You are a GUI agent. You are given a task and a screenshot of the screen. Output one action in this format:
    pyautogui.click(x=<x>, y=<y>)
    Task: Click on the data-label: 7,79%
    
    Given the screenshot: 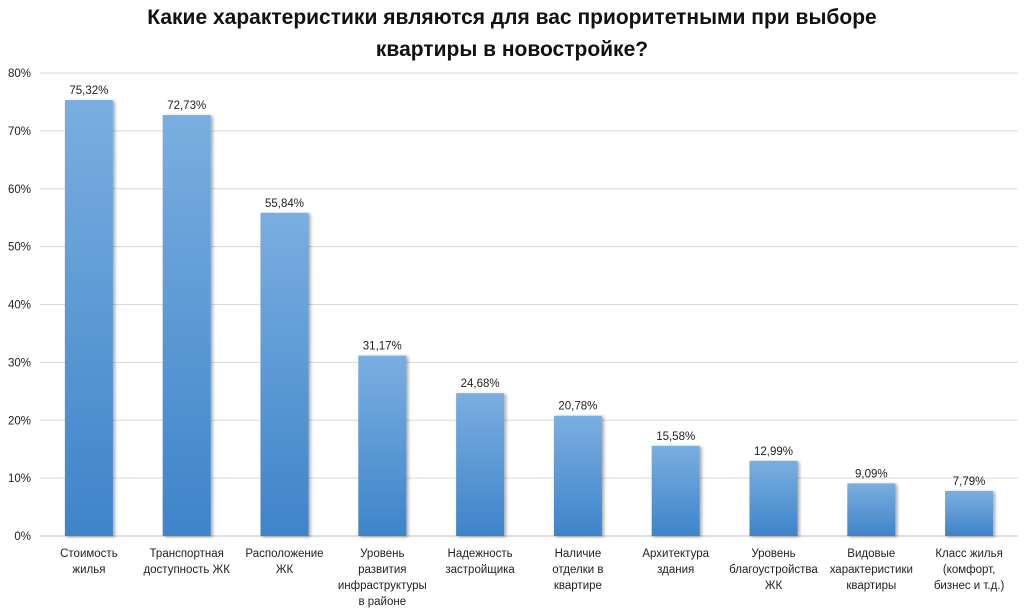 What is the action you would take?
    pyautogui.click(x=969, y=482)
    